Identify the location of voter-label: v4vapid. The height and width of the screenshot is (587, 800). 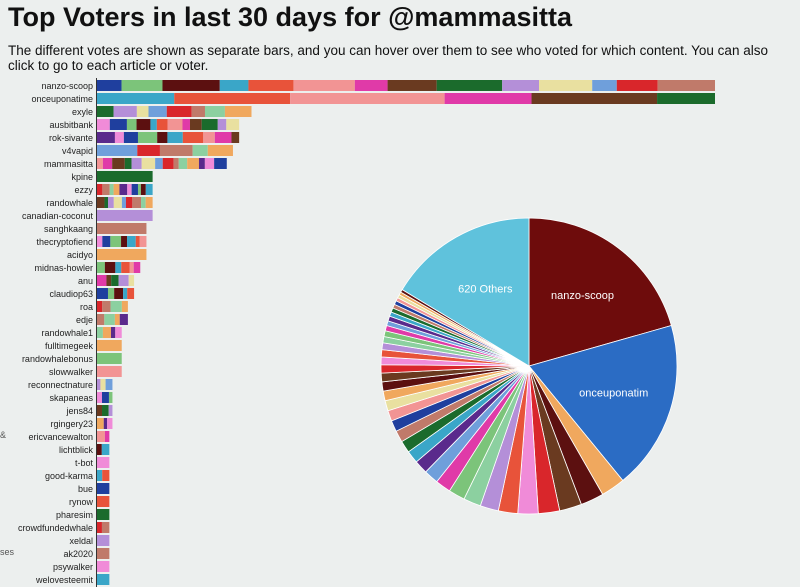
(77, 151).